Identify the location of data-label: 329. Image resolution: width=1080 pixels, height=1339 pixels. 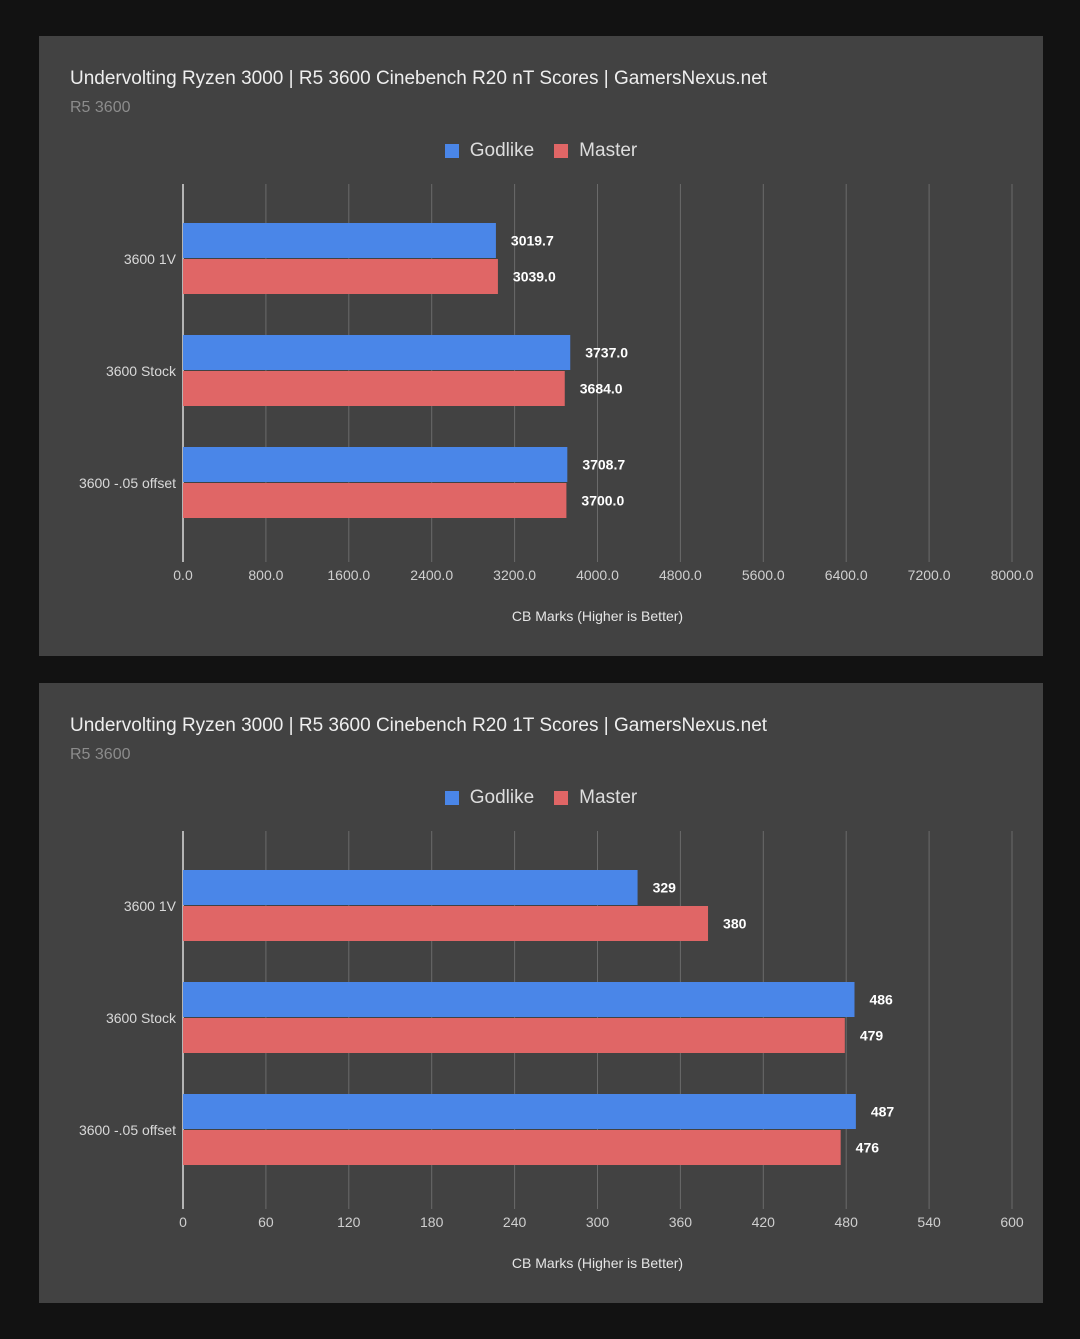
(665, 888).